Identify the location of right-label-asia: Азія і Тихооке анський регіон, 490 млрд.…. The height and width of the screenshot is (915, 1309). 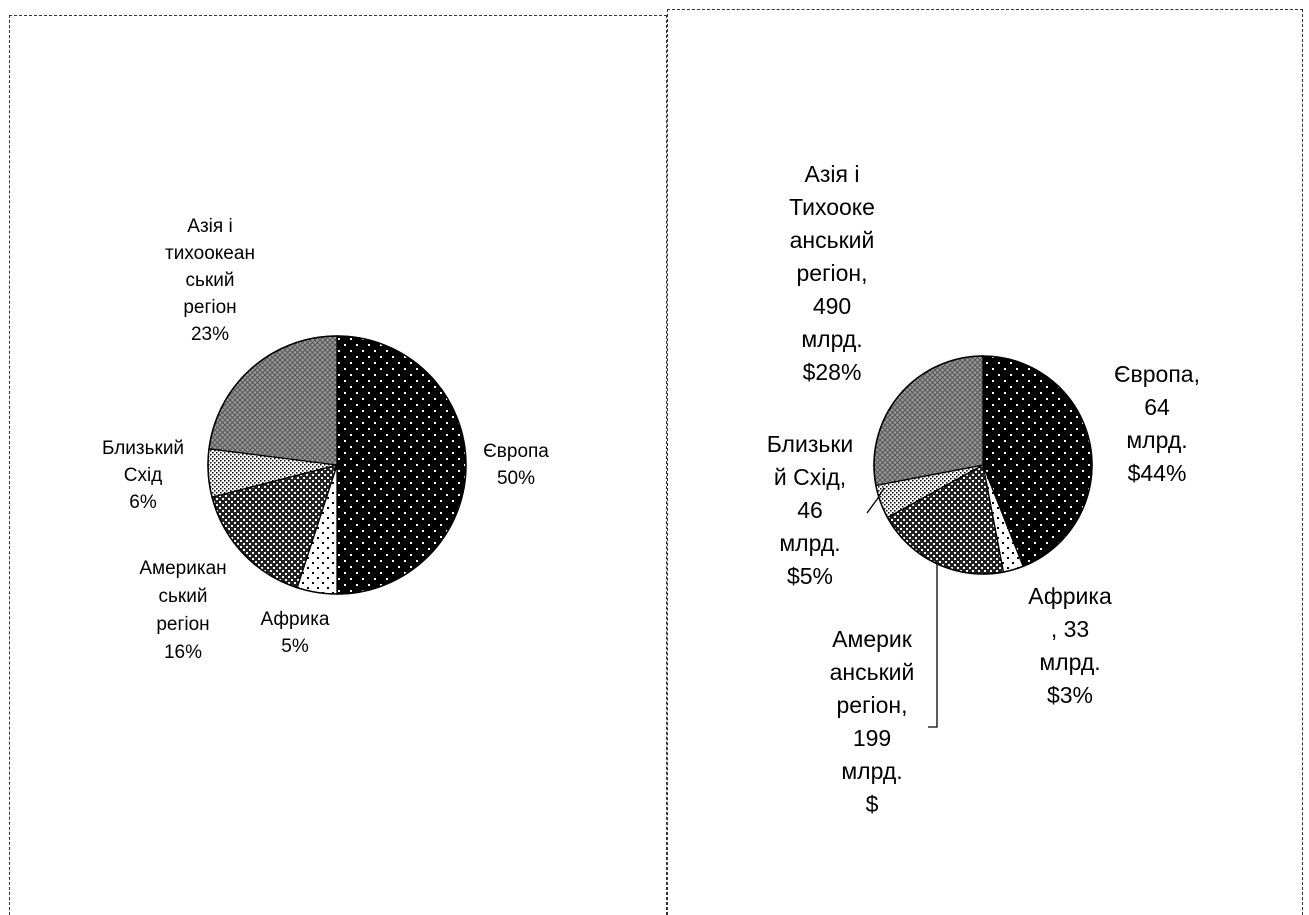
(832, 273).